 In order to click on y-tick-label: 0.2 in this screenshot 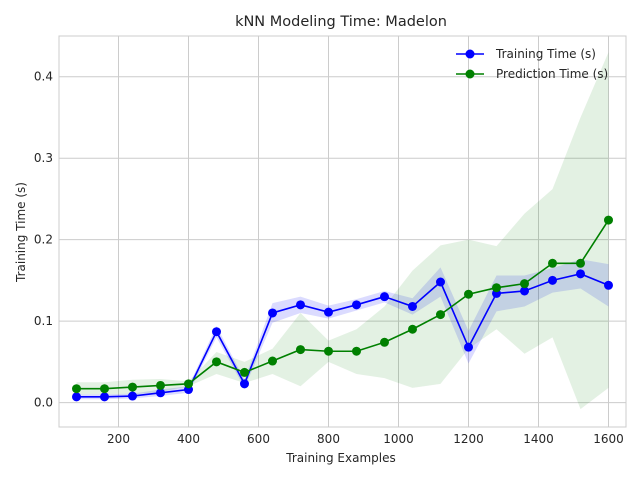, I will do `click(43, 240)`.